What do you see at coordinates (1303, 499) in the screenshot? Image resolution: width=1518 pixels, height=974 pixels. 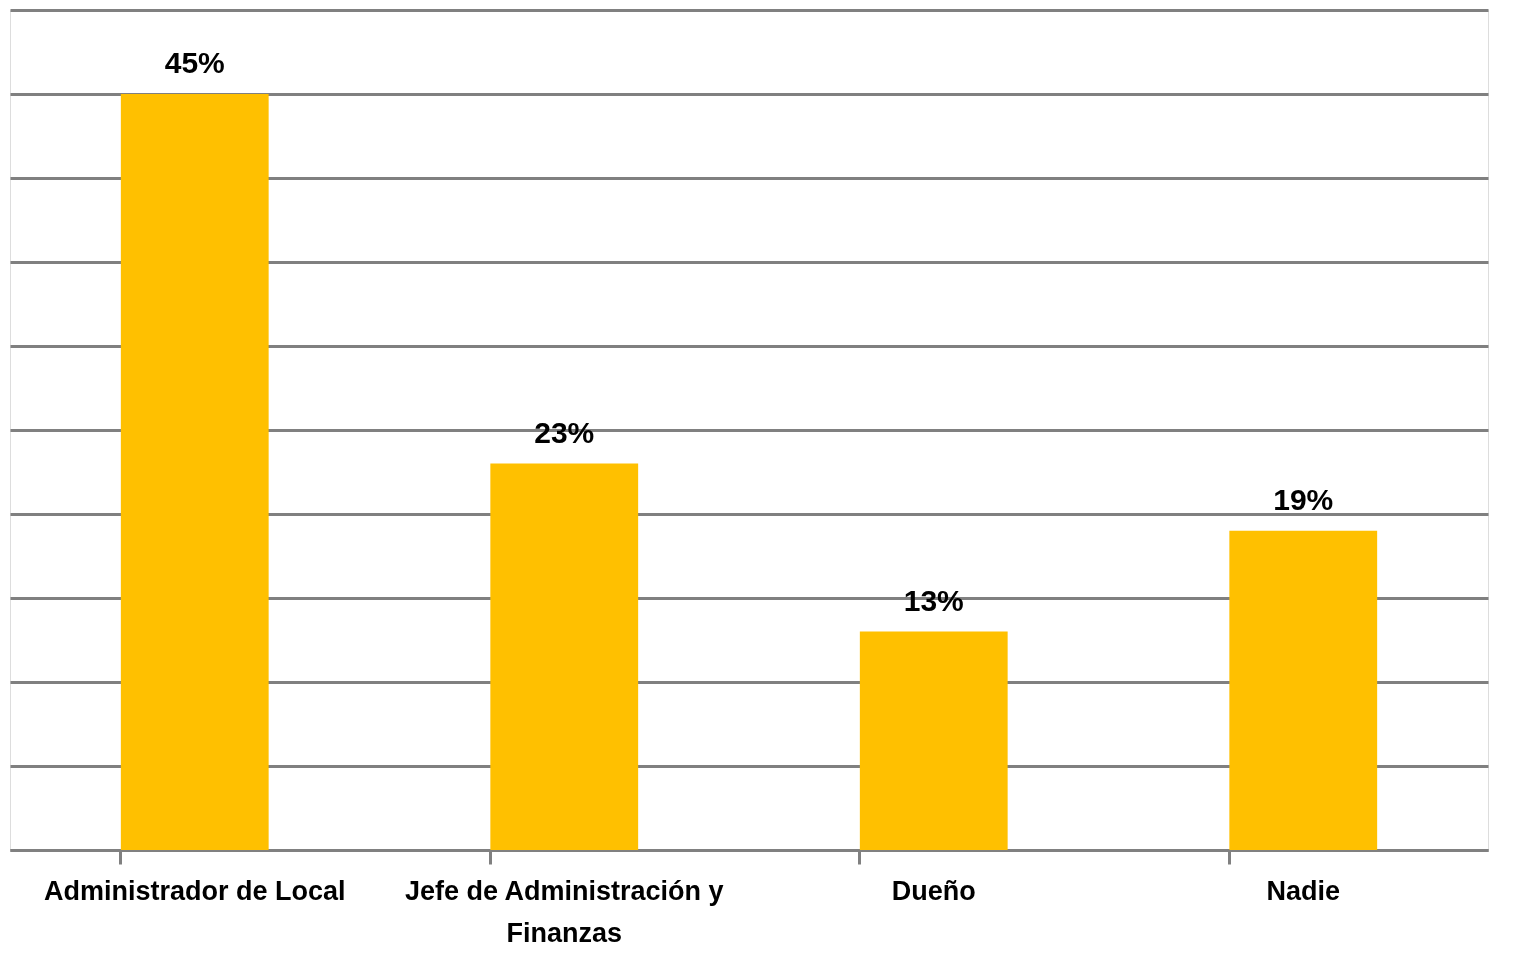 I see `data-label: 19%` at bounding box center [1303, 499].